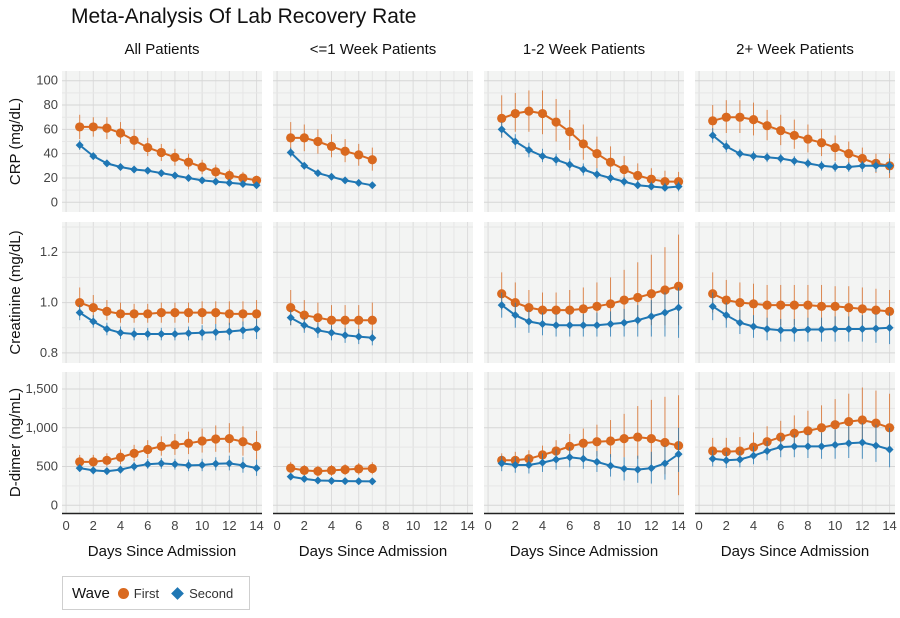 The height and width of the screenshot is (618, 900). Describe the element at coordinates (796, 536) in the screenshot. I see `x-axis-2-week-patients: 0 2 4 6 8 10 12 14 Days Since Admission` at that location.